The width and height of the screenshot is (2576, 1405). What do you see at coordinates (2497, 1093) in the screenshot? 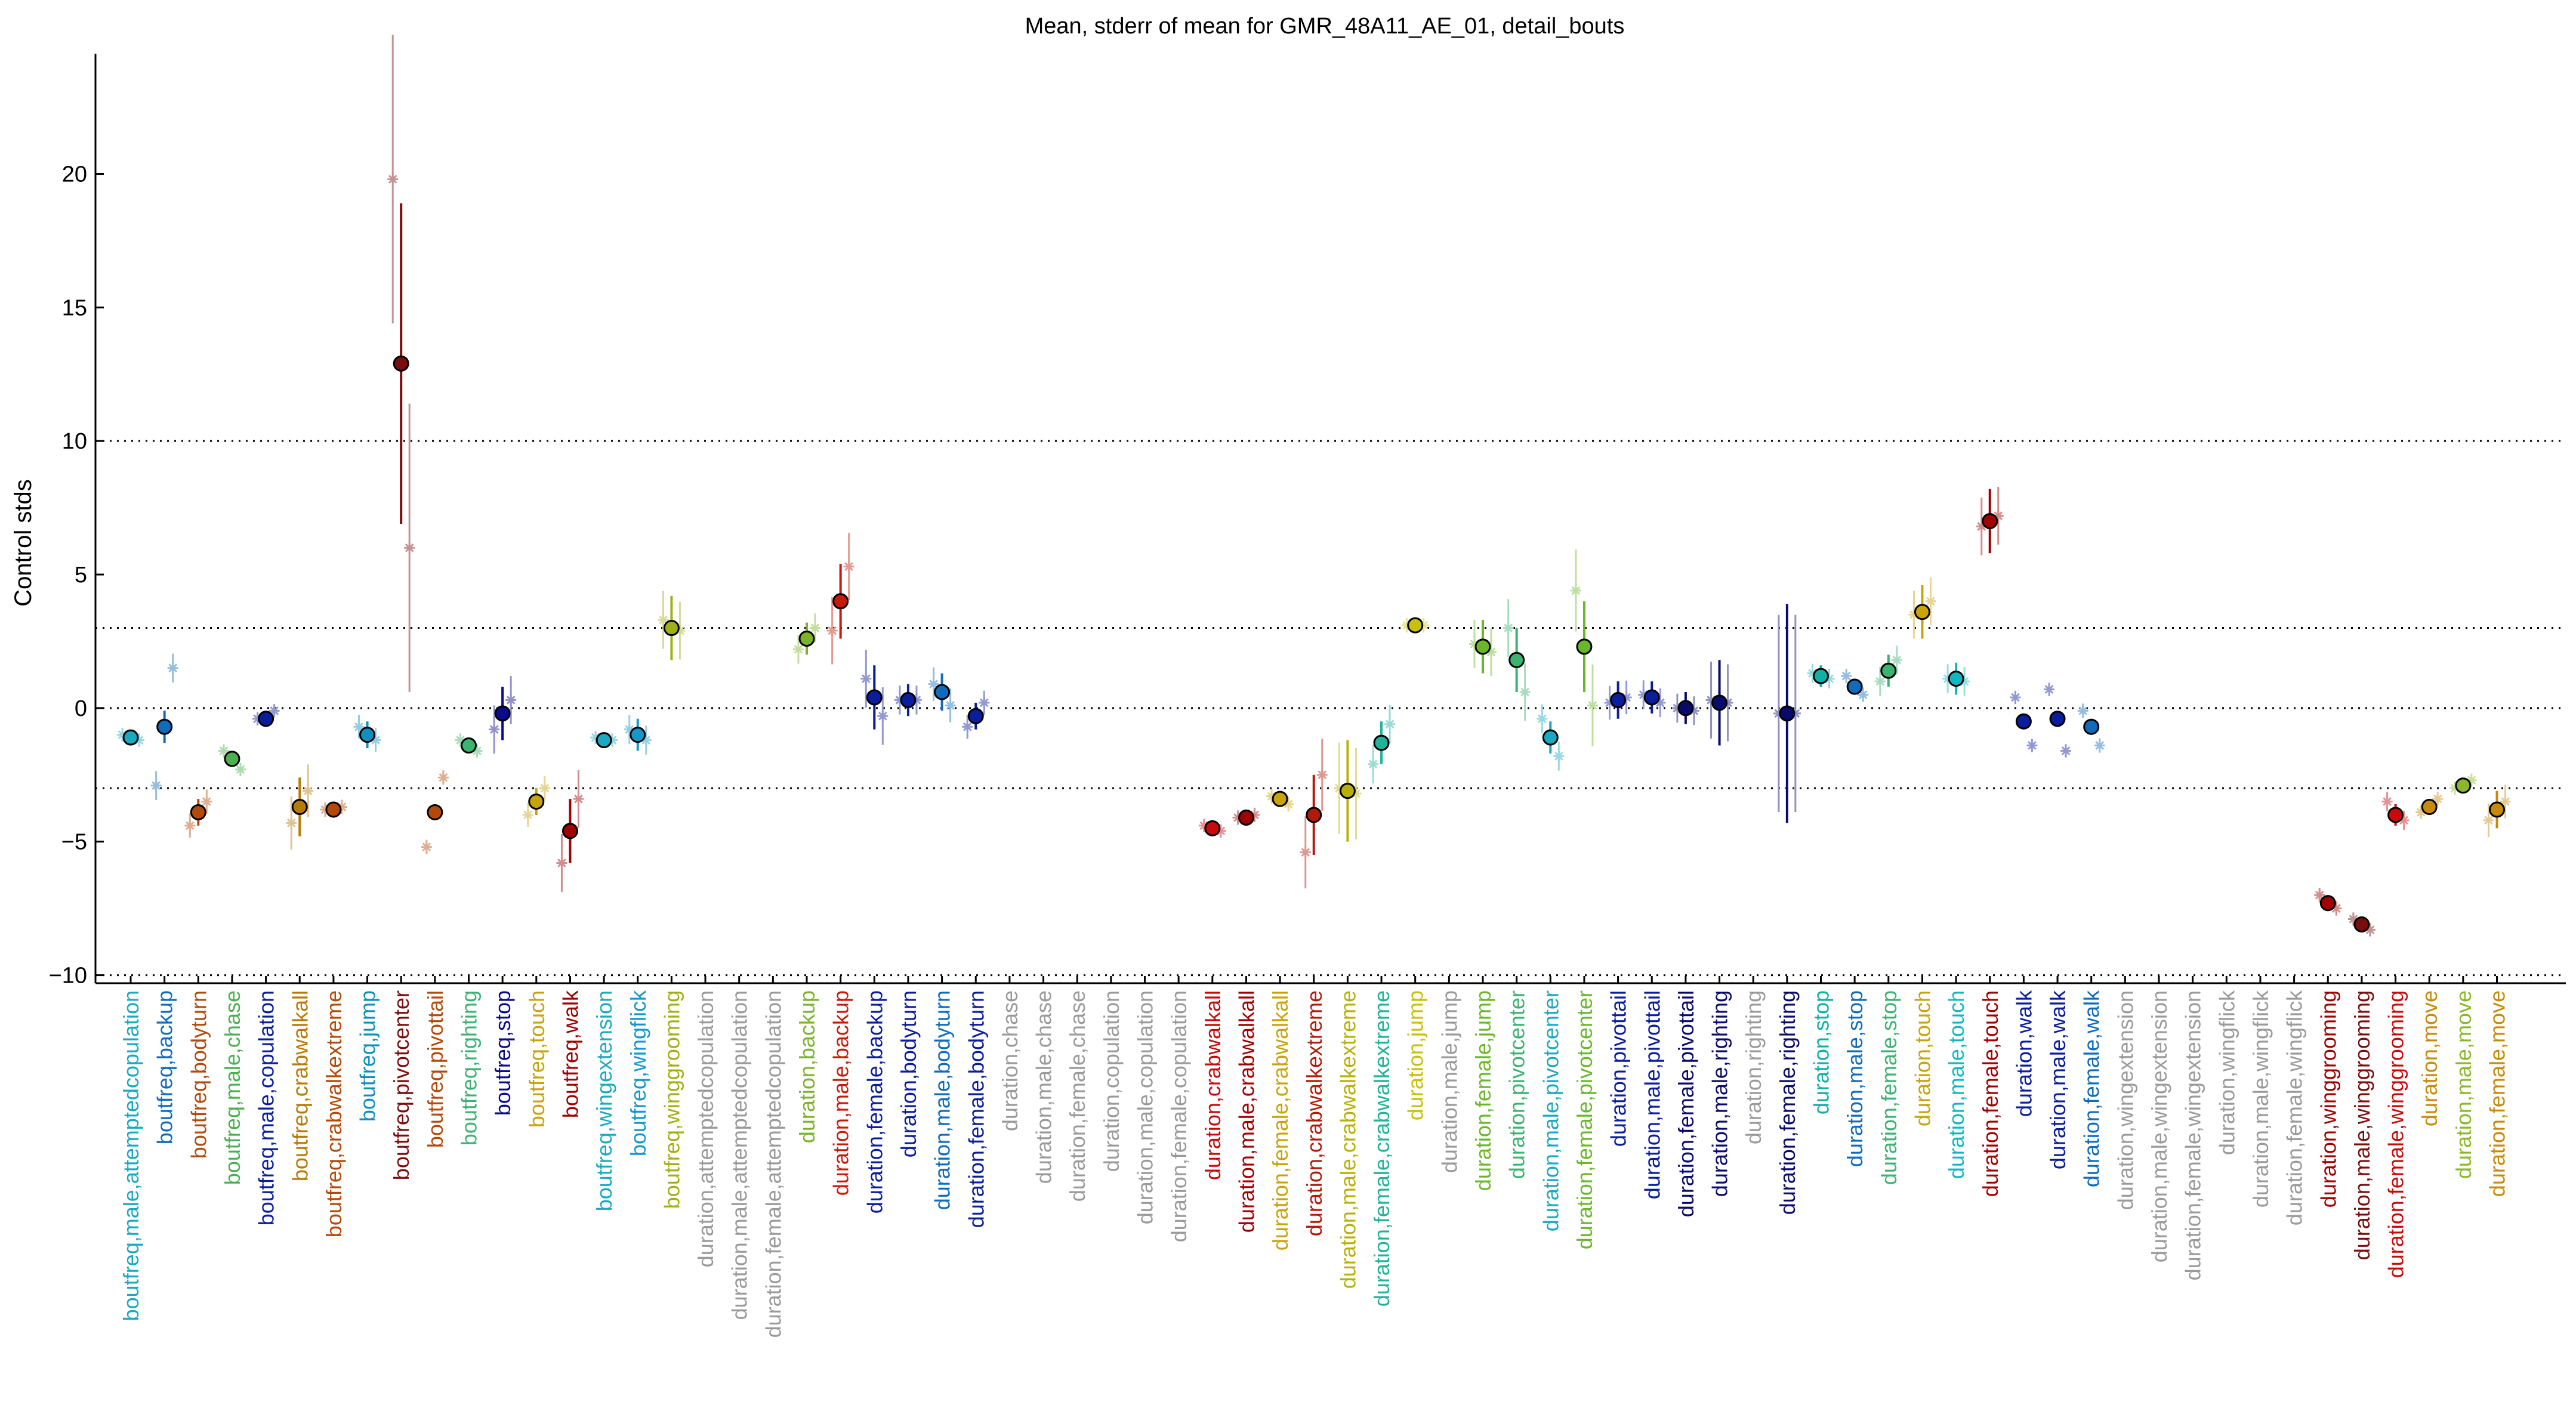
I see `x-tick-label: duration,female,move` at bounding box center [2497, 1093].